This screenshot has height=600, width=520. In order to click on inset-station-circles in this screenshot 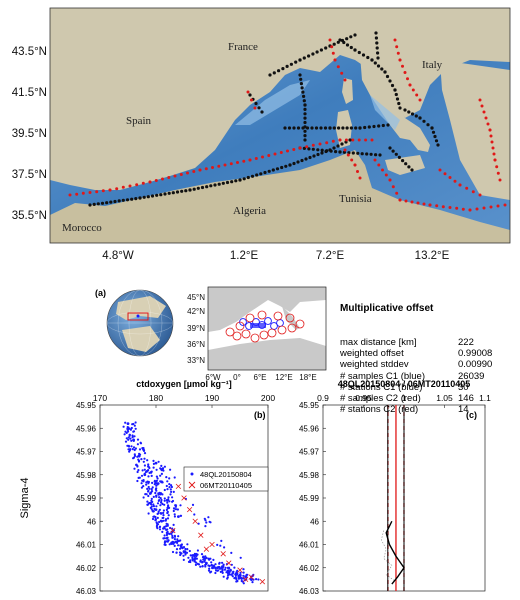, I will do `click(265, 326)`.